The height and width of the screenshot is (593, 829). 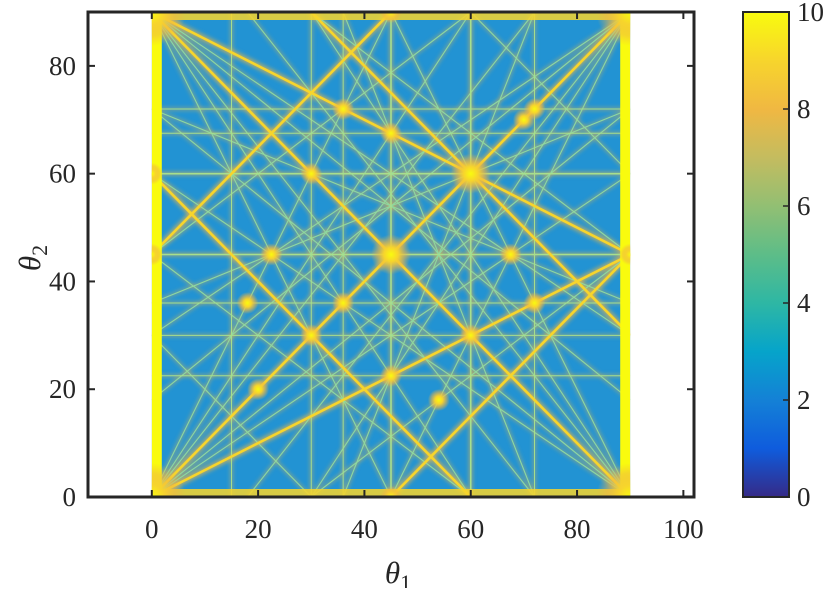 I want to click on y-tick-label-80: 80, so click(x=62, y=66).